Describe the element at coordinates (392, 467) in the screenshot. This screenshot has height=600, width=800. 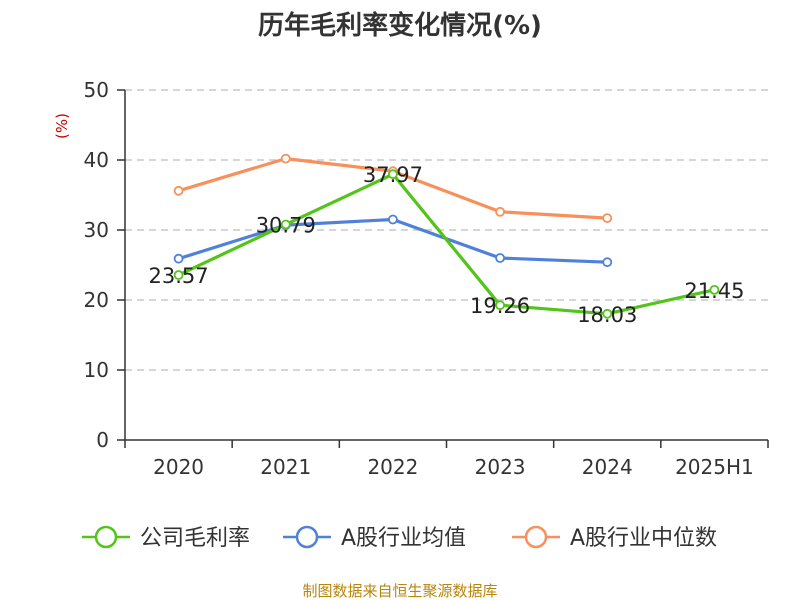
I see `x-tick-label: 2022` at that location.